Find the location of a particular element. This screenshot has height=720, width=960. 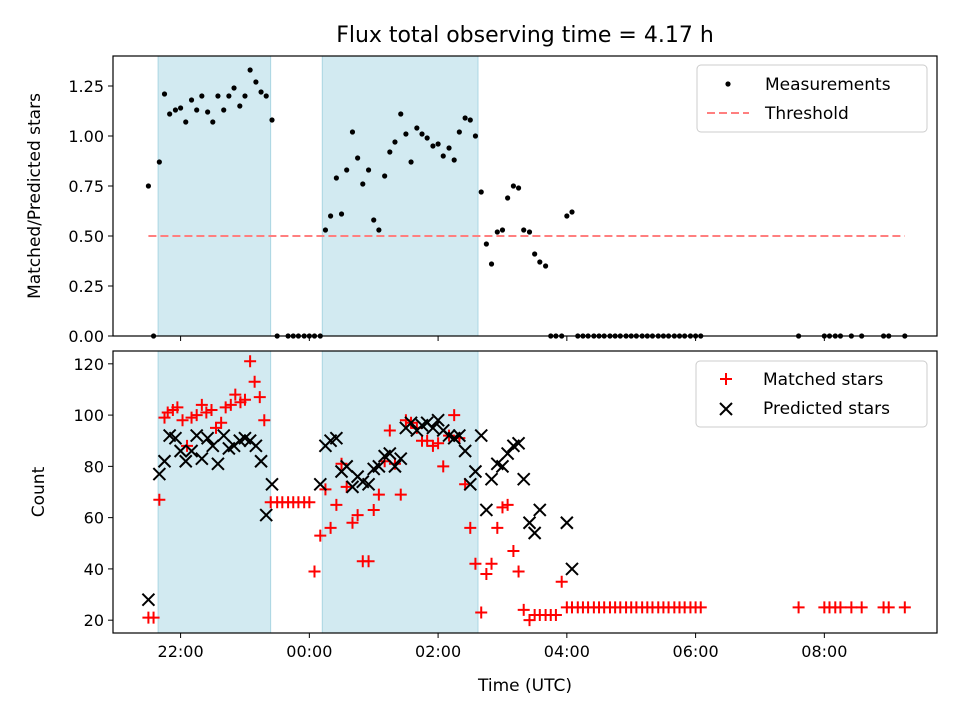

y-axis-label-ratio: Matched/Predicted stars is located at coordinates (35, 196).